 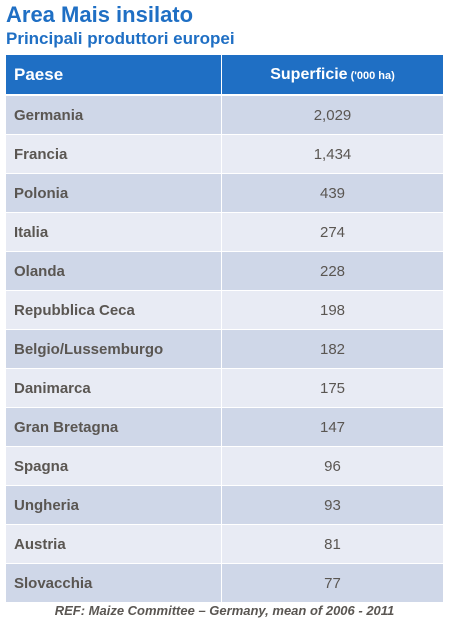 I want to click on table-row: Danimarca 175, so click(x=224, y=388).